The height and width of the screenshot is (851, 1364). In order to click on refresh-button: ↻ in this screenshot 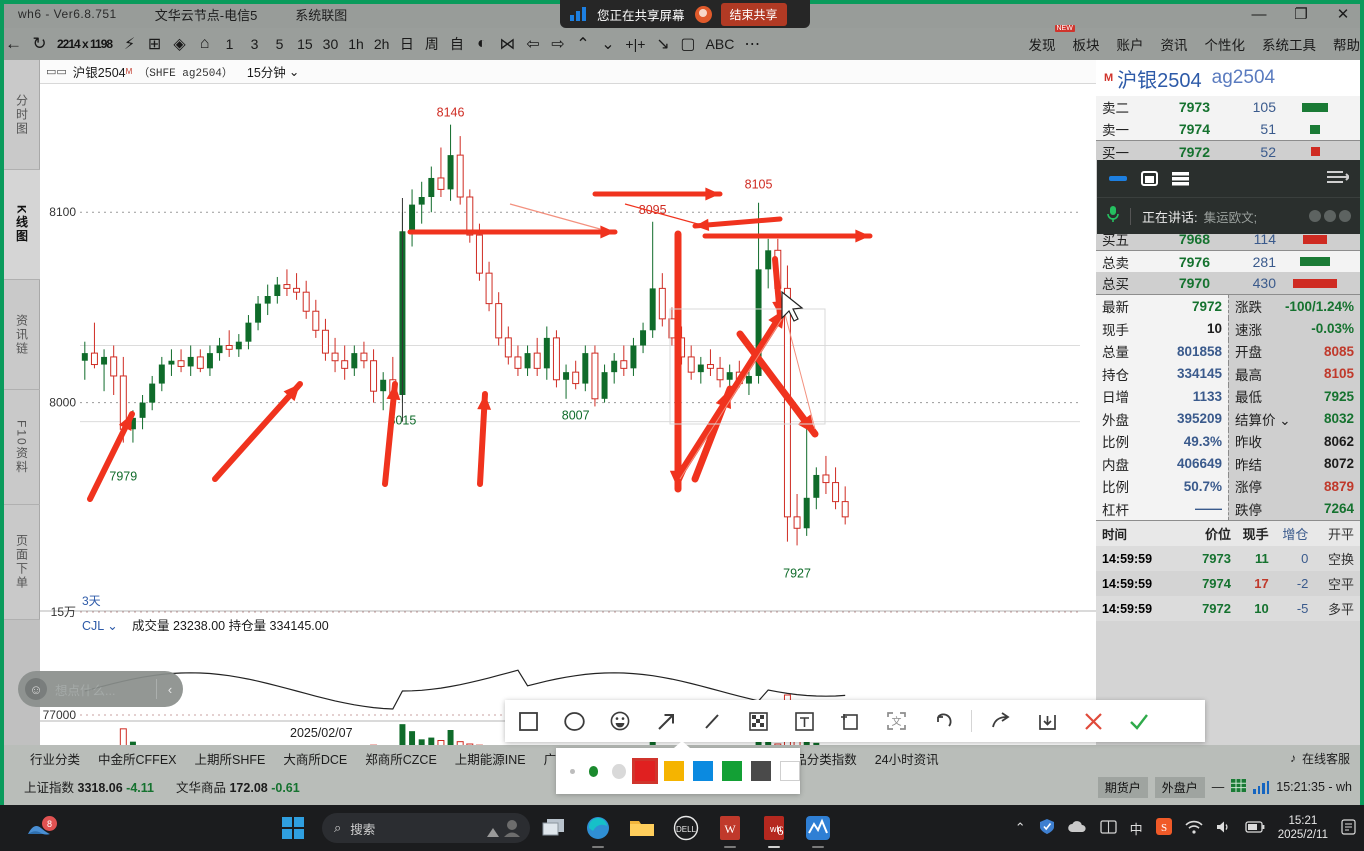, I will do `click(39, 43)`.